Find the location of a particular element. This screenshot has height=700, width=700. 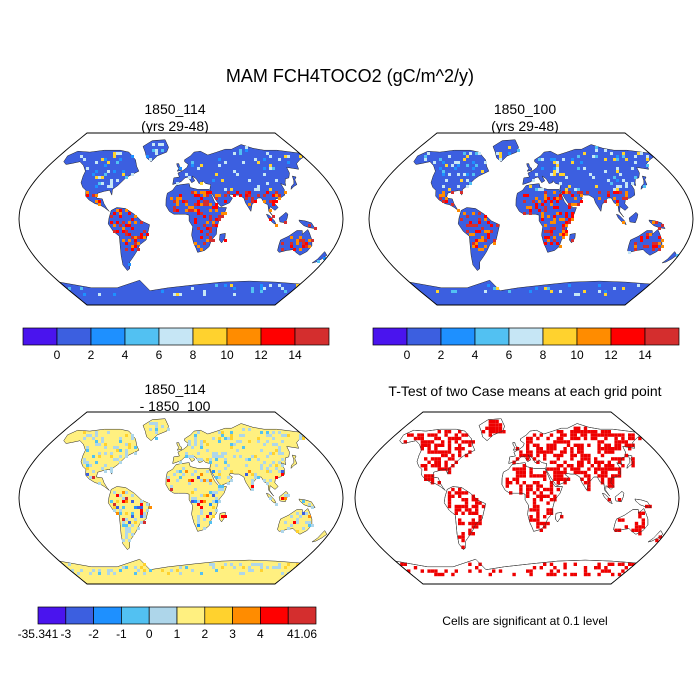

coastline-uk is located at coordinates (515, 446).